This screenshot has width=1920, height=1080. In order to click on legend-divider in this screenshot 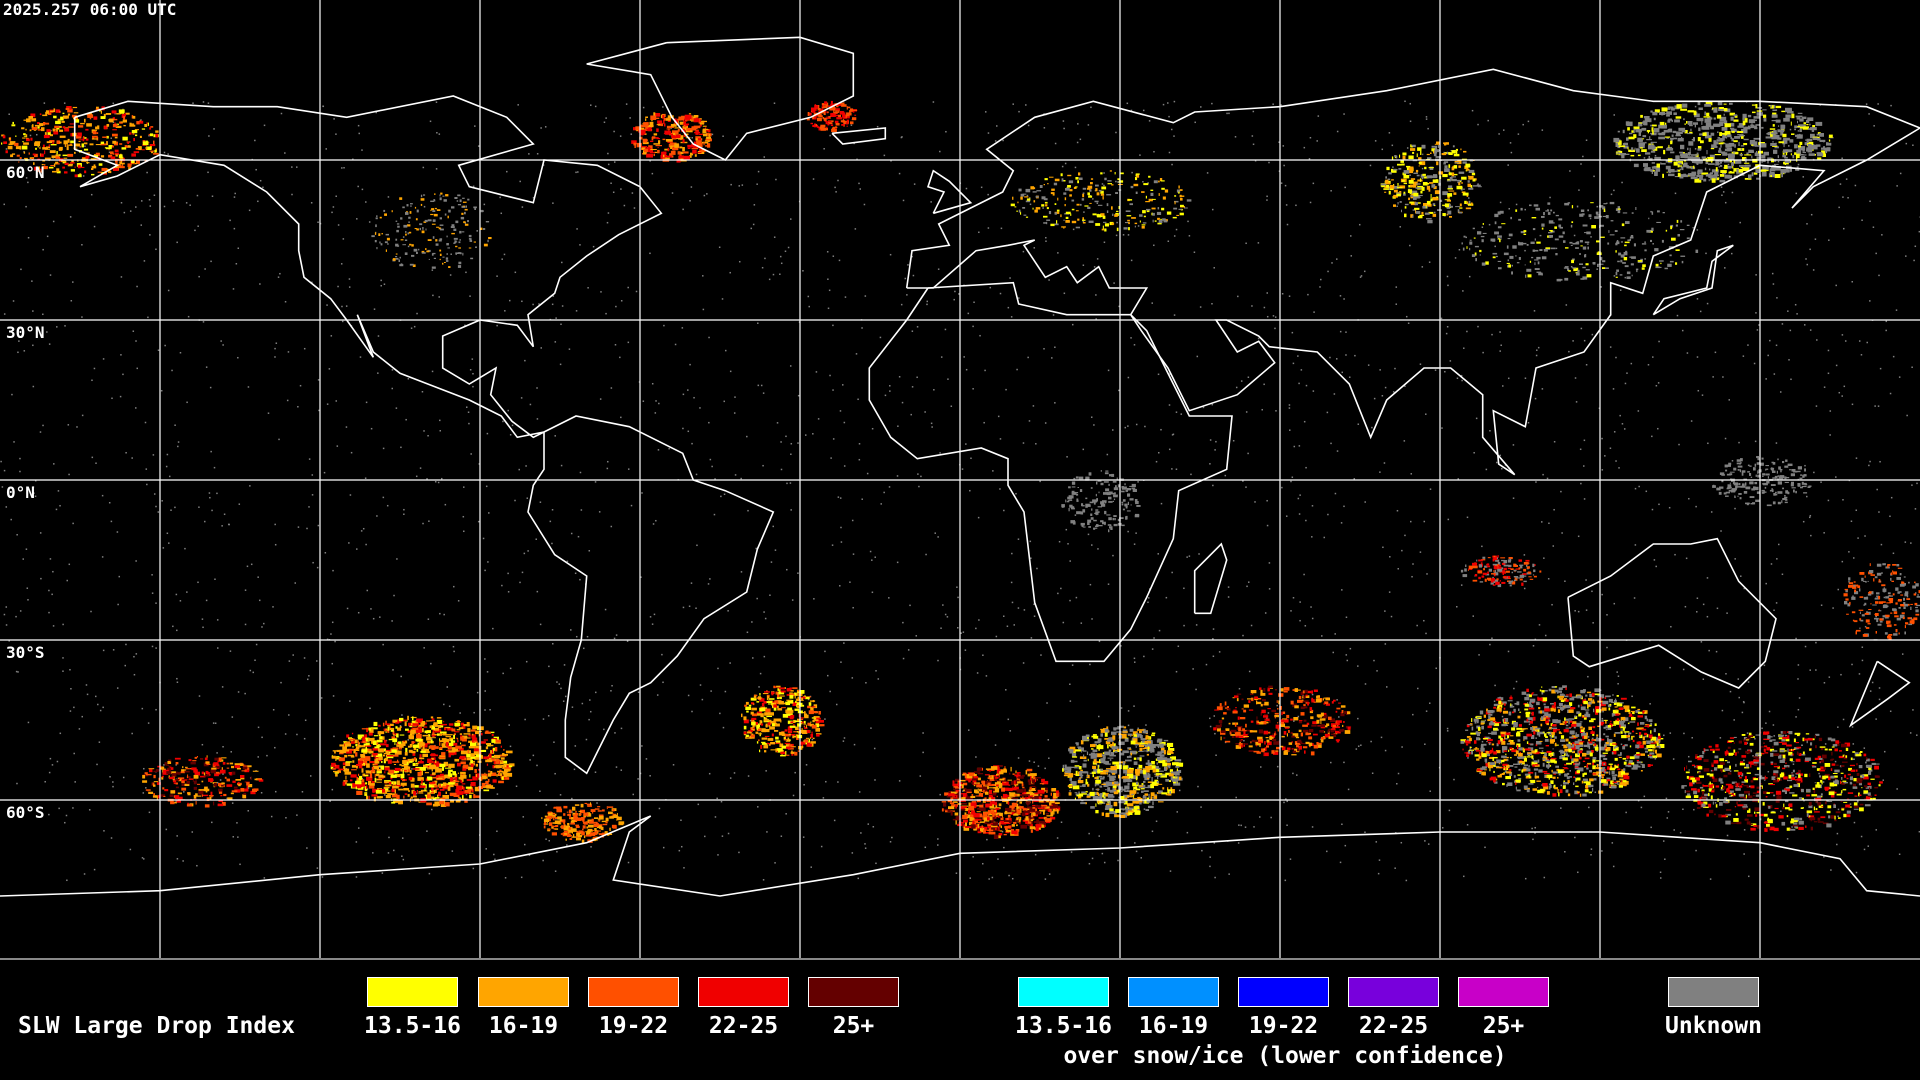, I will do `click(960, 959)`.